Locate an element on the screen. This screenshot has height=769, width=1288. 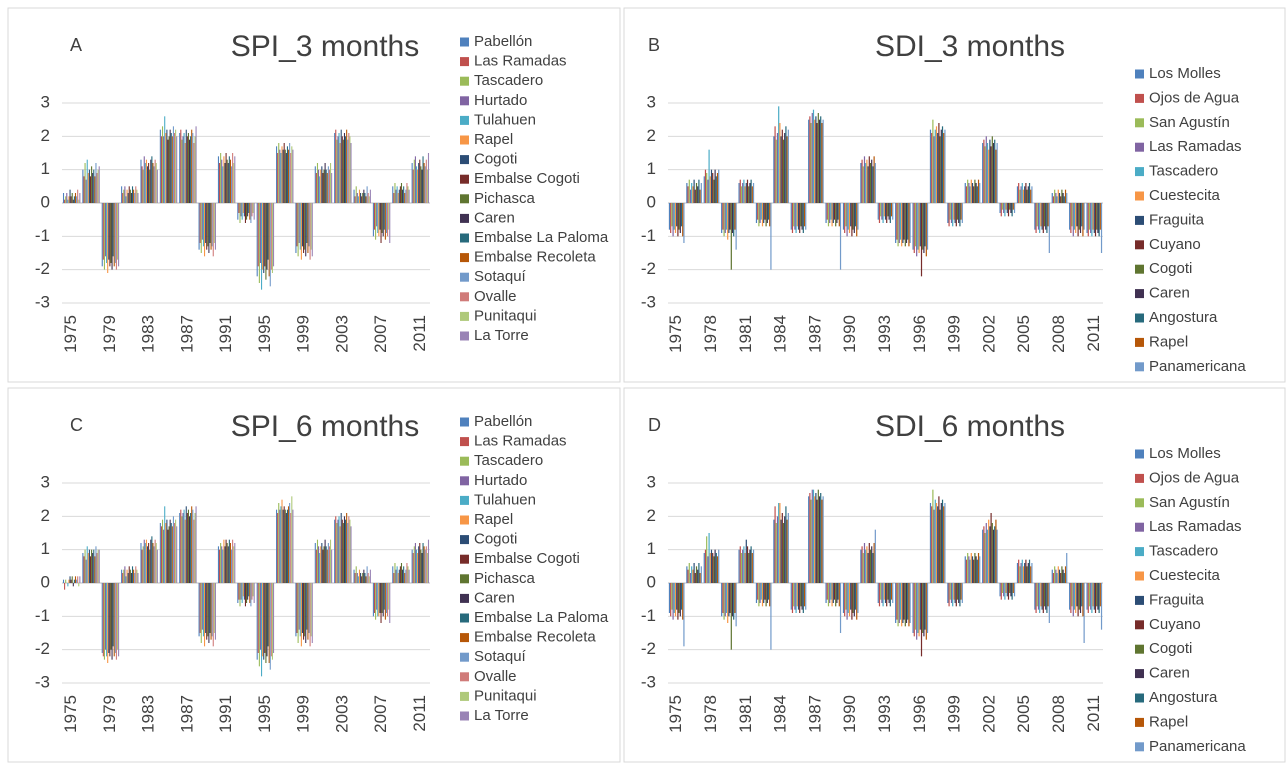
y-tick-label: 2 is located at coordinates (45, 515).